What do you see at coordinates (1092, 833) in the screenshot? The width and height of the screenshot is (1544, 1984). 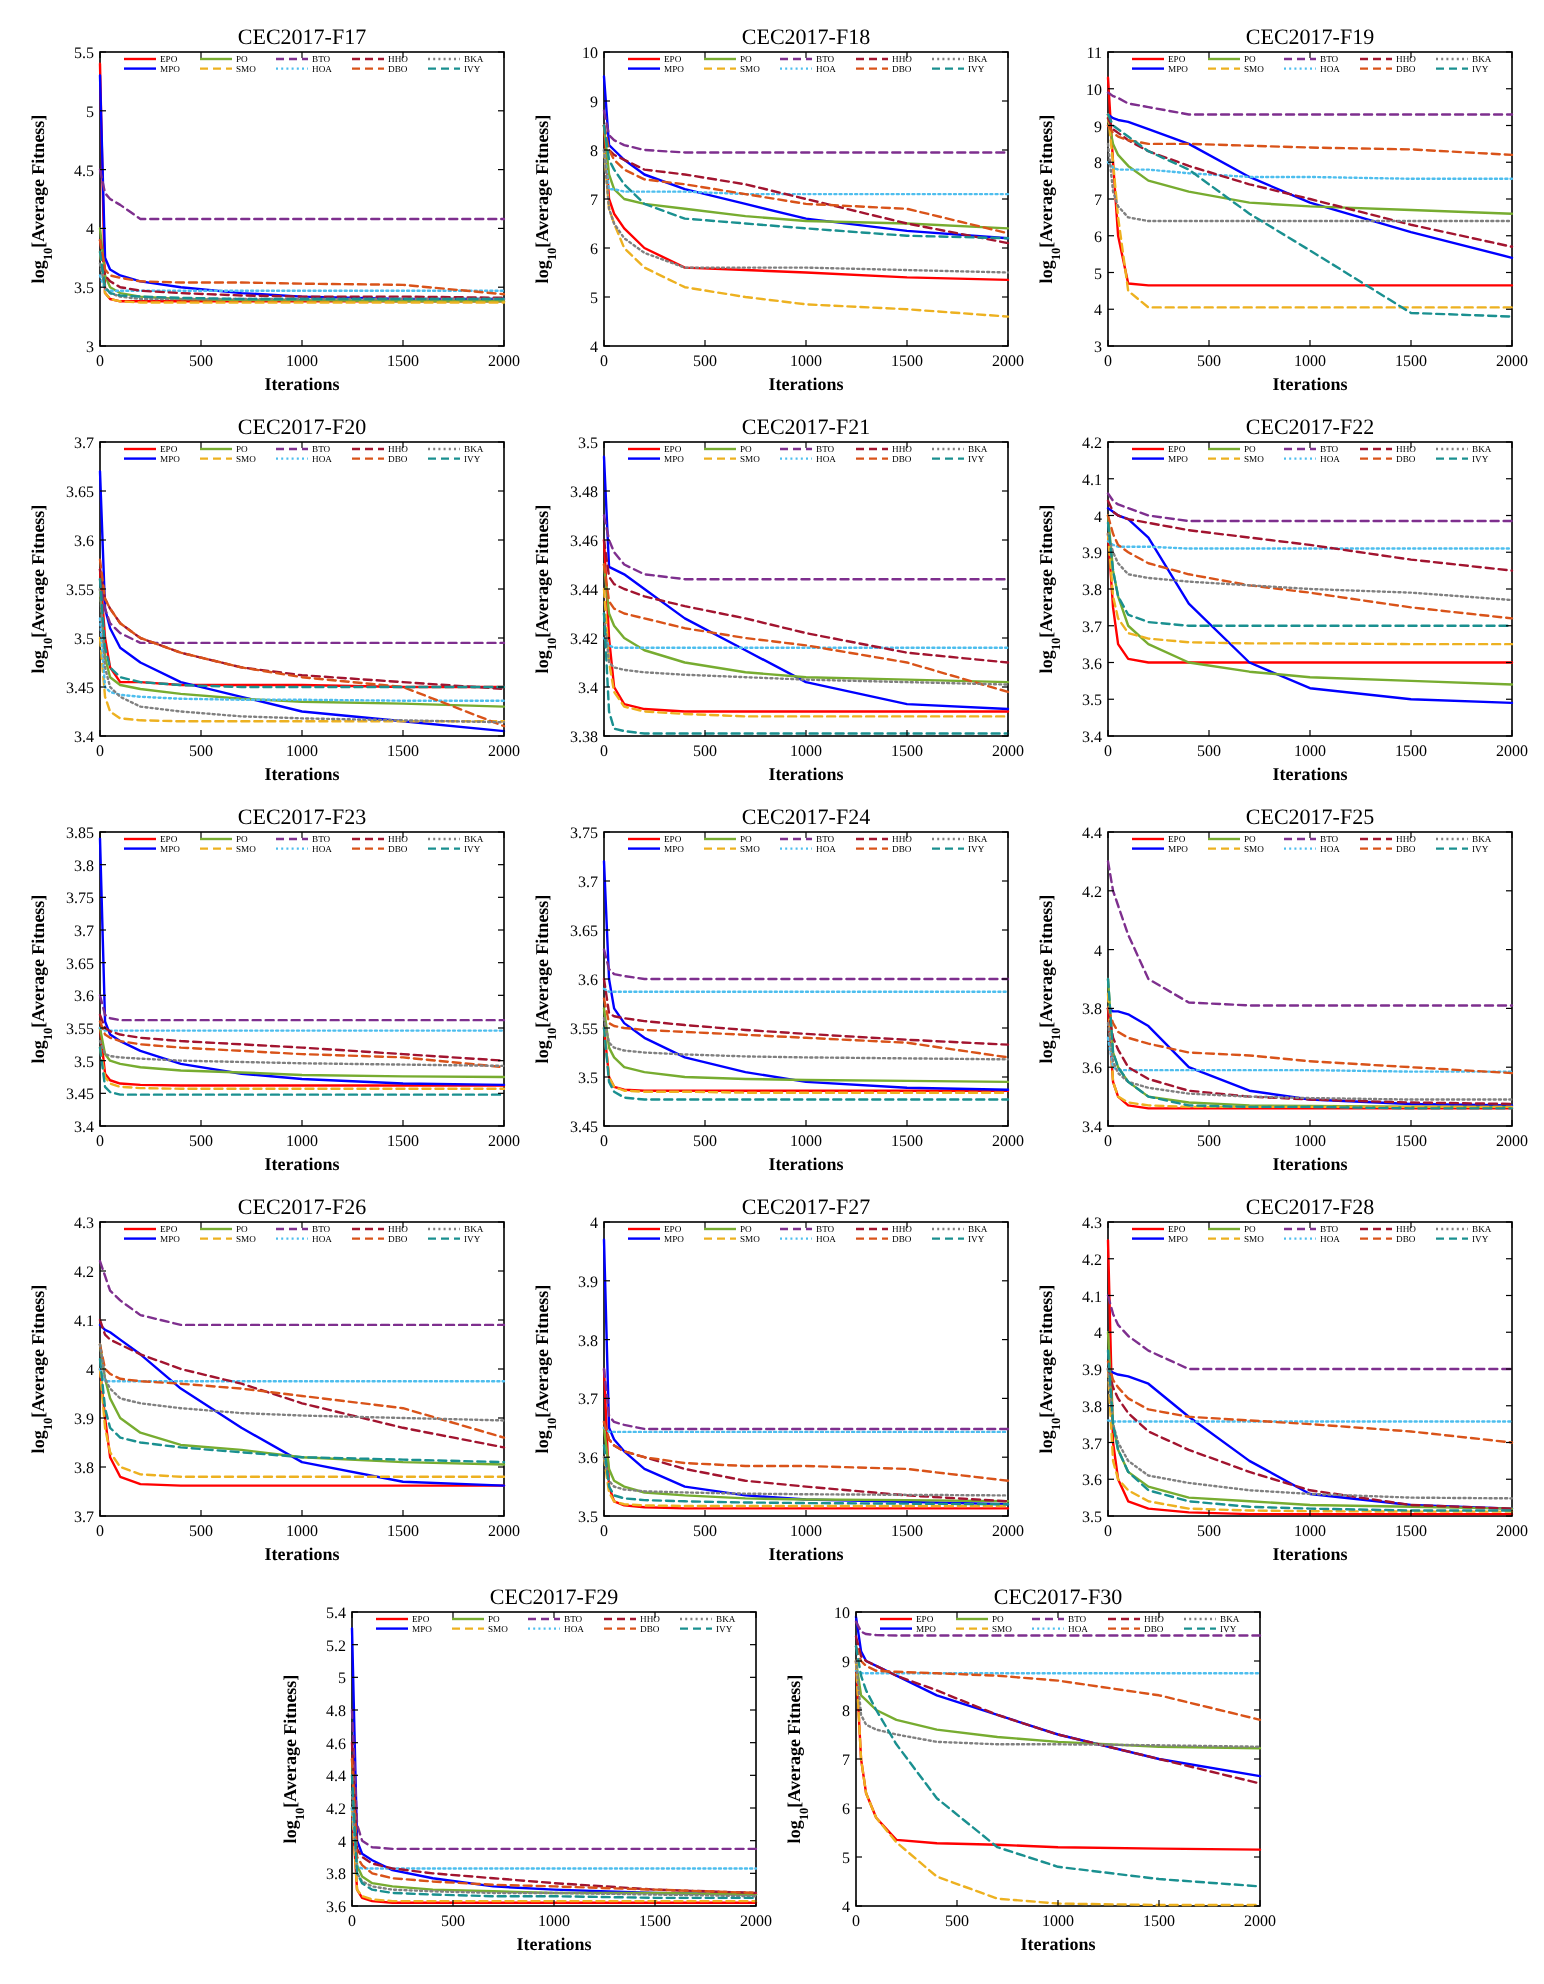 I see `y-tick-label: 4.4` at bounding box center [1092, 833].